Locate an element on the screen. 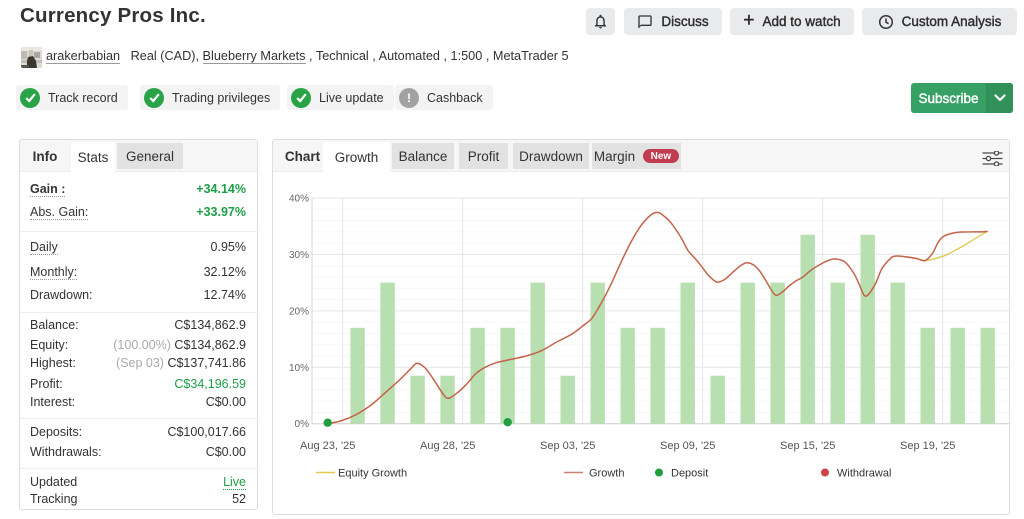 This screenshot has height=519, width=1024. svg-text: Sep 09, '25 is located at coordinates (687, 446).